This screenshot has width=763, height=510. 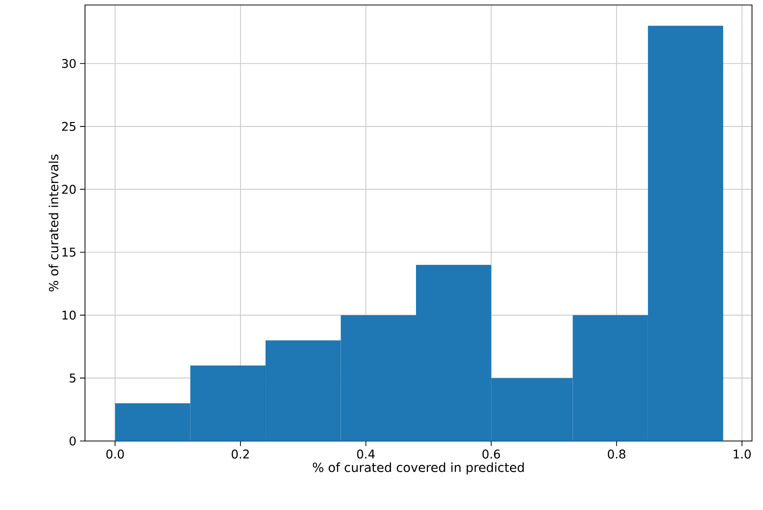 I want to click on x-tick-label: 1.0, so click(x=742, y=454).